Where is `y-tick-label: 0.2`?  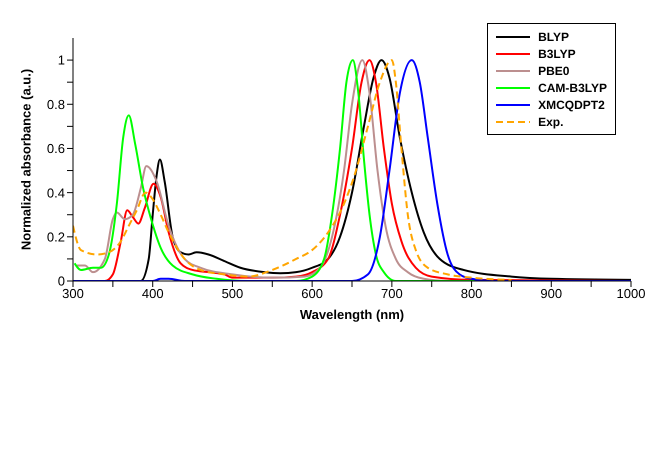
y-tick-label: 0.2 is located at coordinates (55, 236).